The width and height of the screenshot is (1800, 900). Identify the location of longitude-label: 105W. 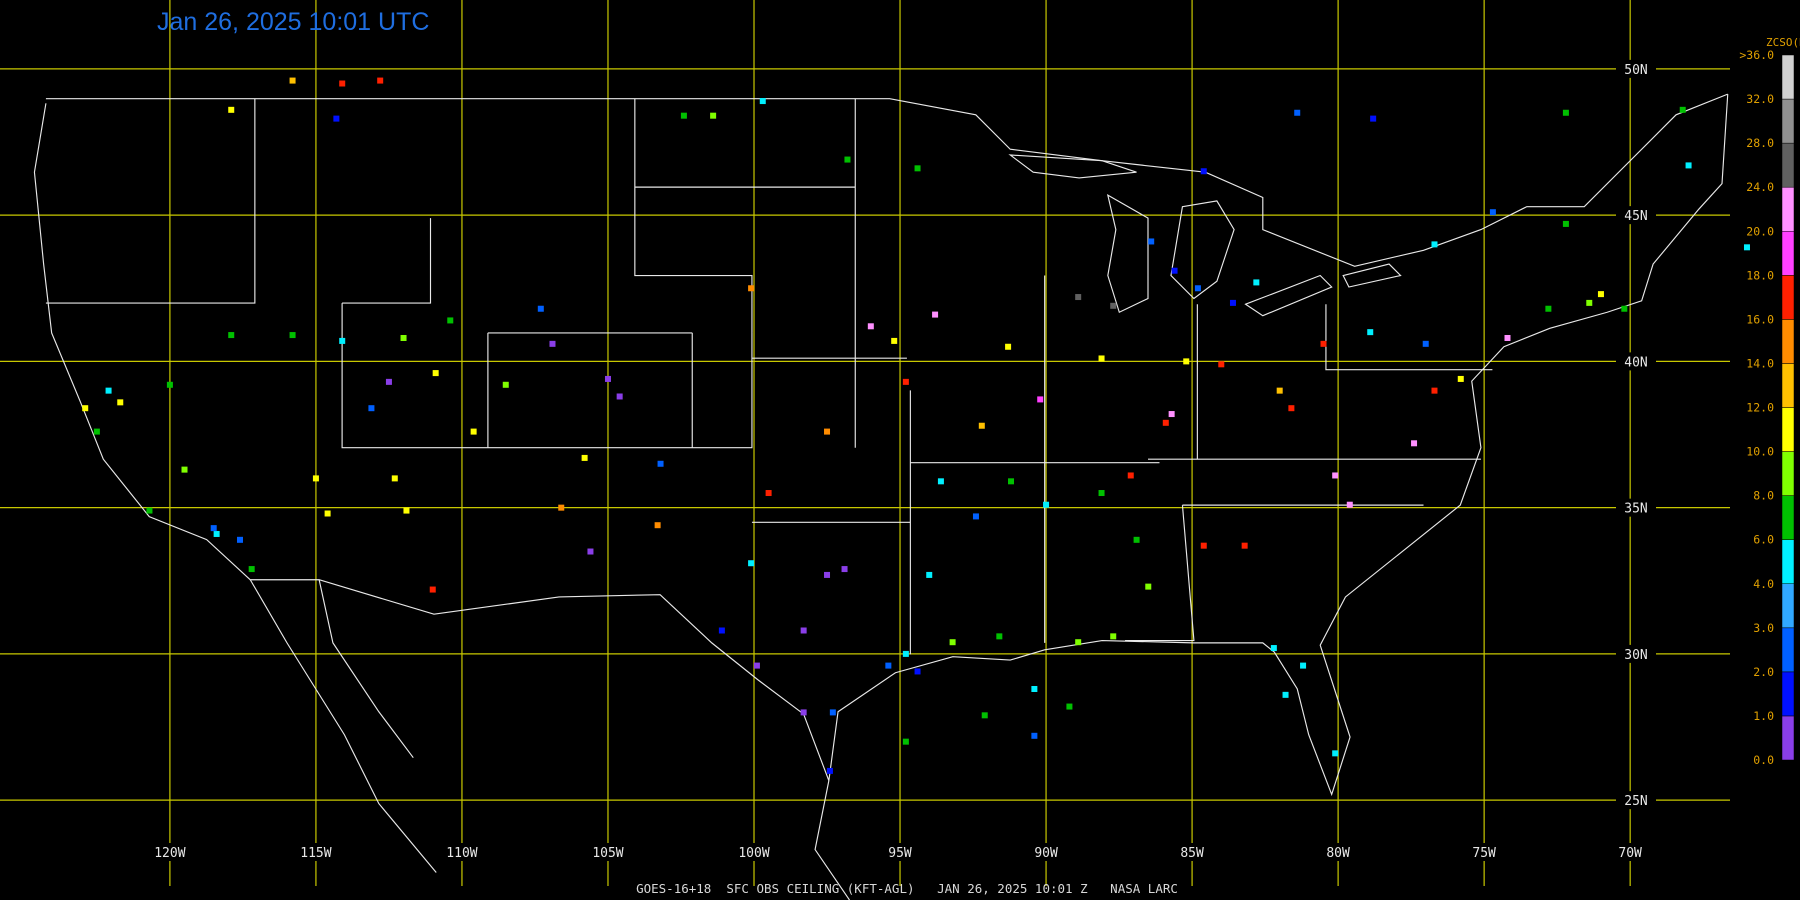
(607, 853).